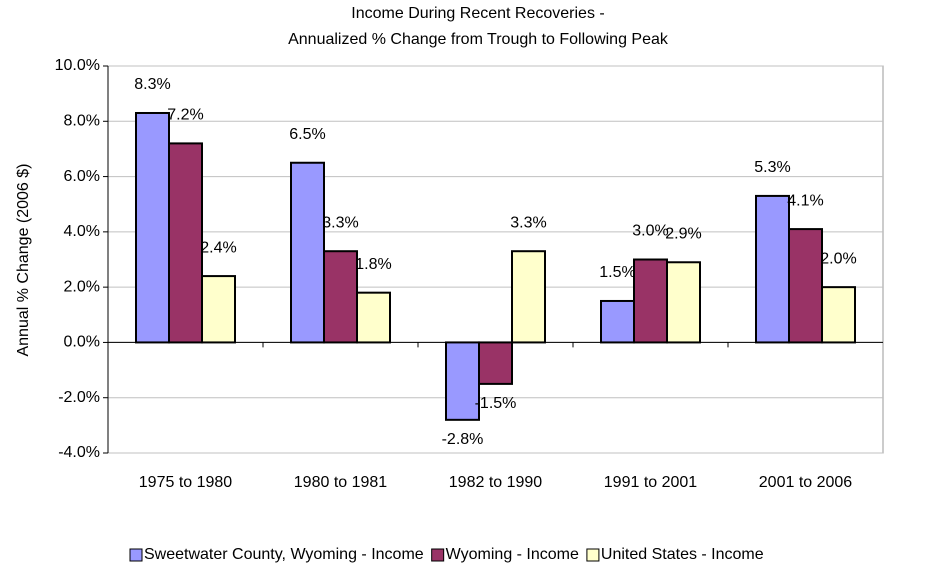  Describe the element at coordinates (477, 13) in the screenshot. I see `chart-title: Income During Recent Recoveries -` at that location.